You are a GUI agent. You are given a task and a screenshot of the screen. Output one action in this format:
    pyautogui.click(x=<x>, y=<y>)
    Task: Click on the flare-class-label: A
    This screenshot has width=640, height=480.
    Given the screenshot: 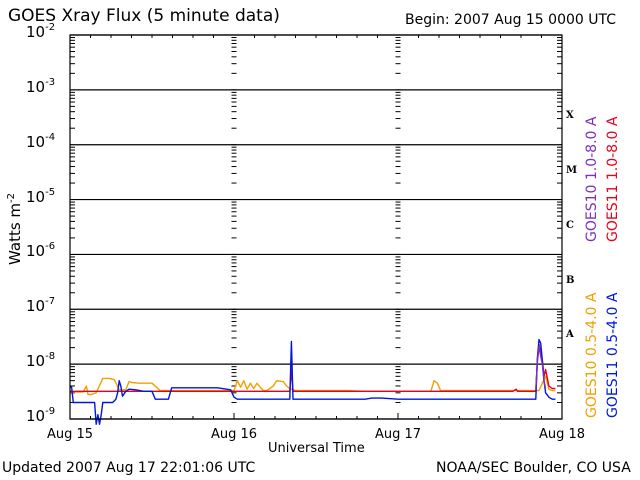 What is the action you would take?
    pyautogui.click(x=570, y=335)
    